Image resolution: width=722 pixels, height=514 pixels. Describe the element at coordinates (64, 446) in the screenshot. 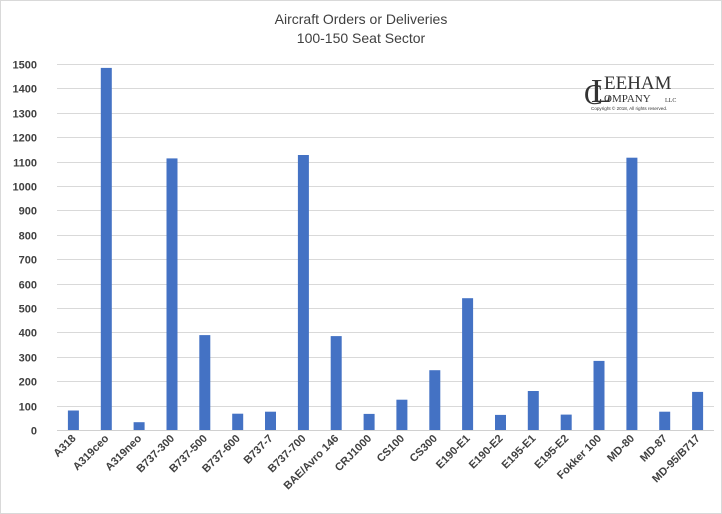

I see `x-tick-label: A318` at that location.